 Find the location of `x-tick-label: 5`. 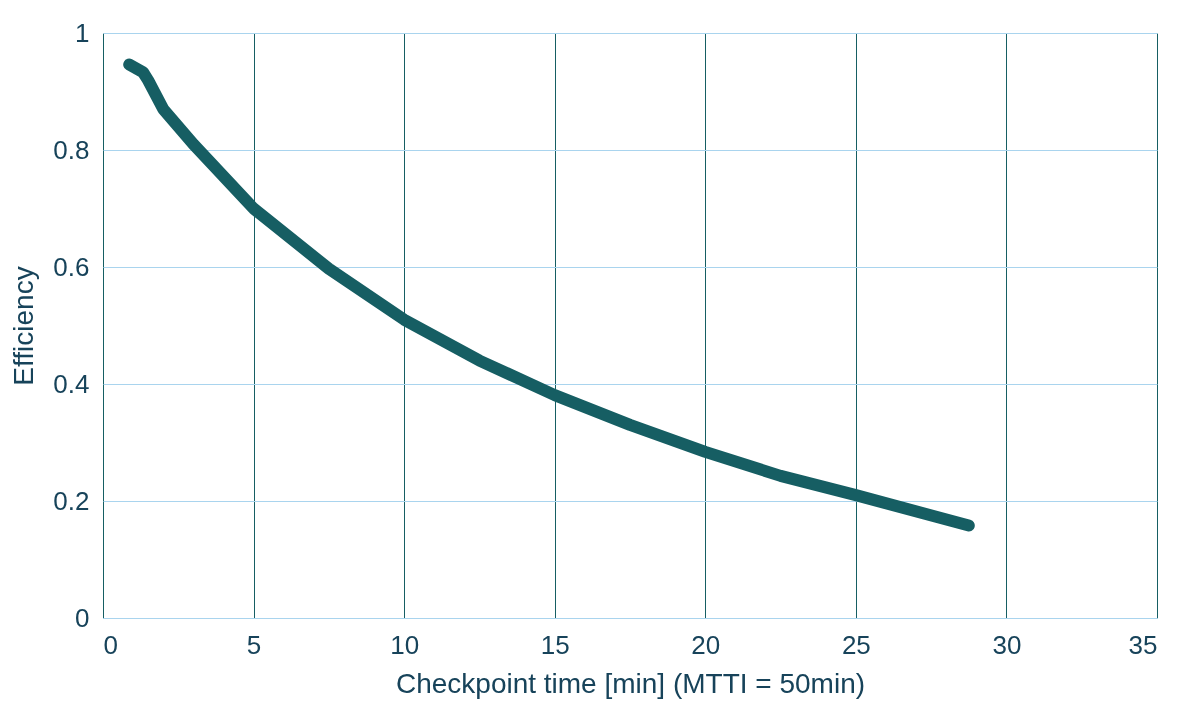

x-tick-label: 5 is located at coordinates (254, 644).